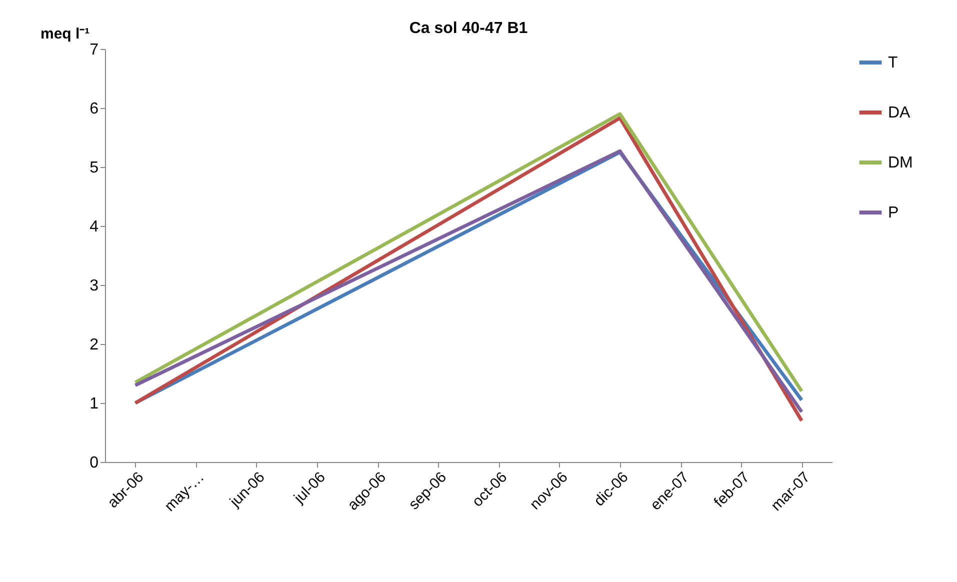 This screenshot has height=582, width=957. I want to click on y-tick-label: 2, so click(94, 345).